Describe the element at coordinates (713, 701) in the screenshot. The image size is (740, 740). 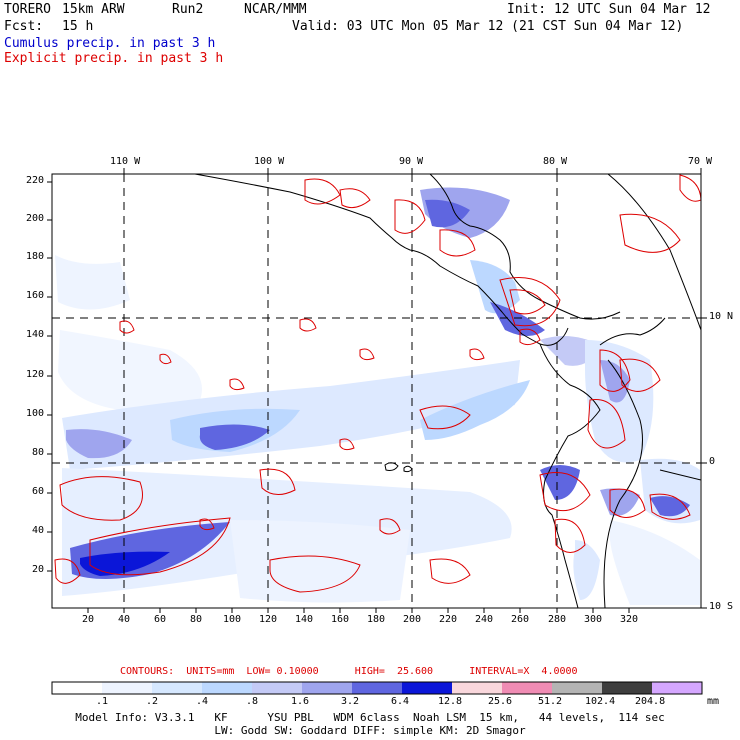
I see `colorbar-unit: mm` at that location.